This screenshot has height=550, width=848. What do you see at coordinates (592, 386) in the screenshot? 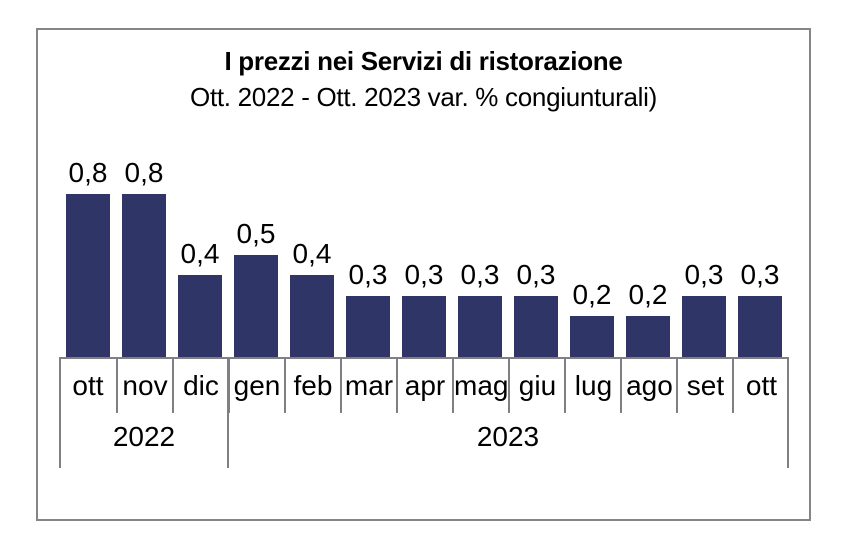
I see `month-label-9-lug: lug` at bounding box center [592, 386].